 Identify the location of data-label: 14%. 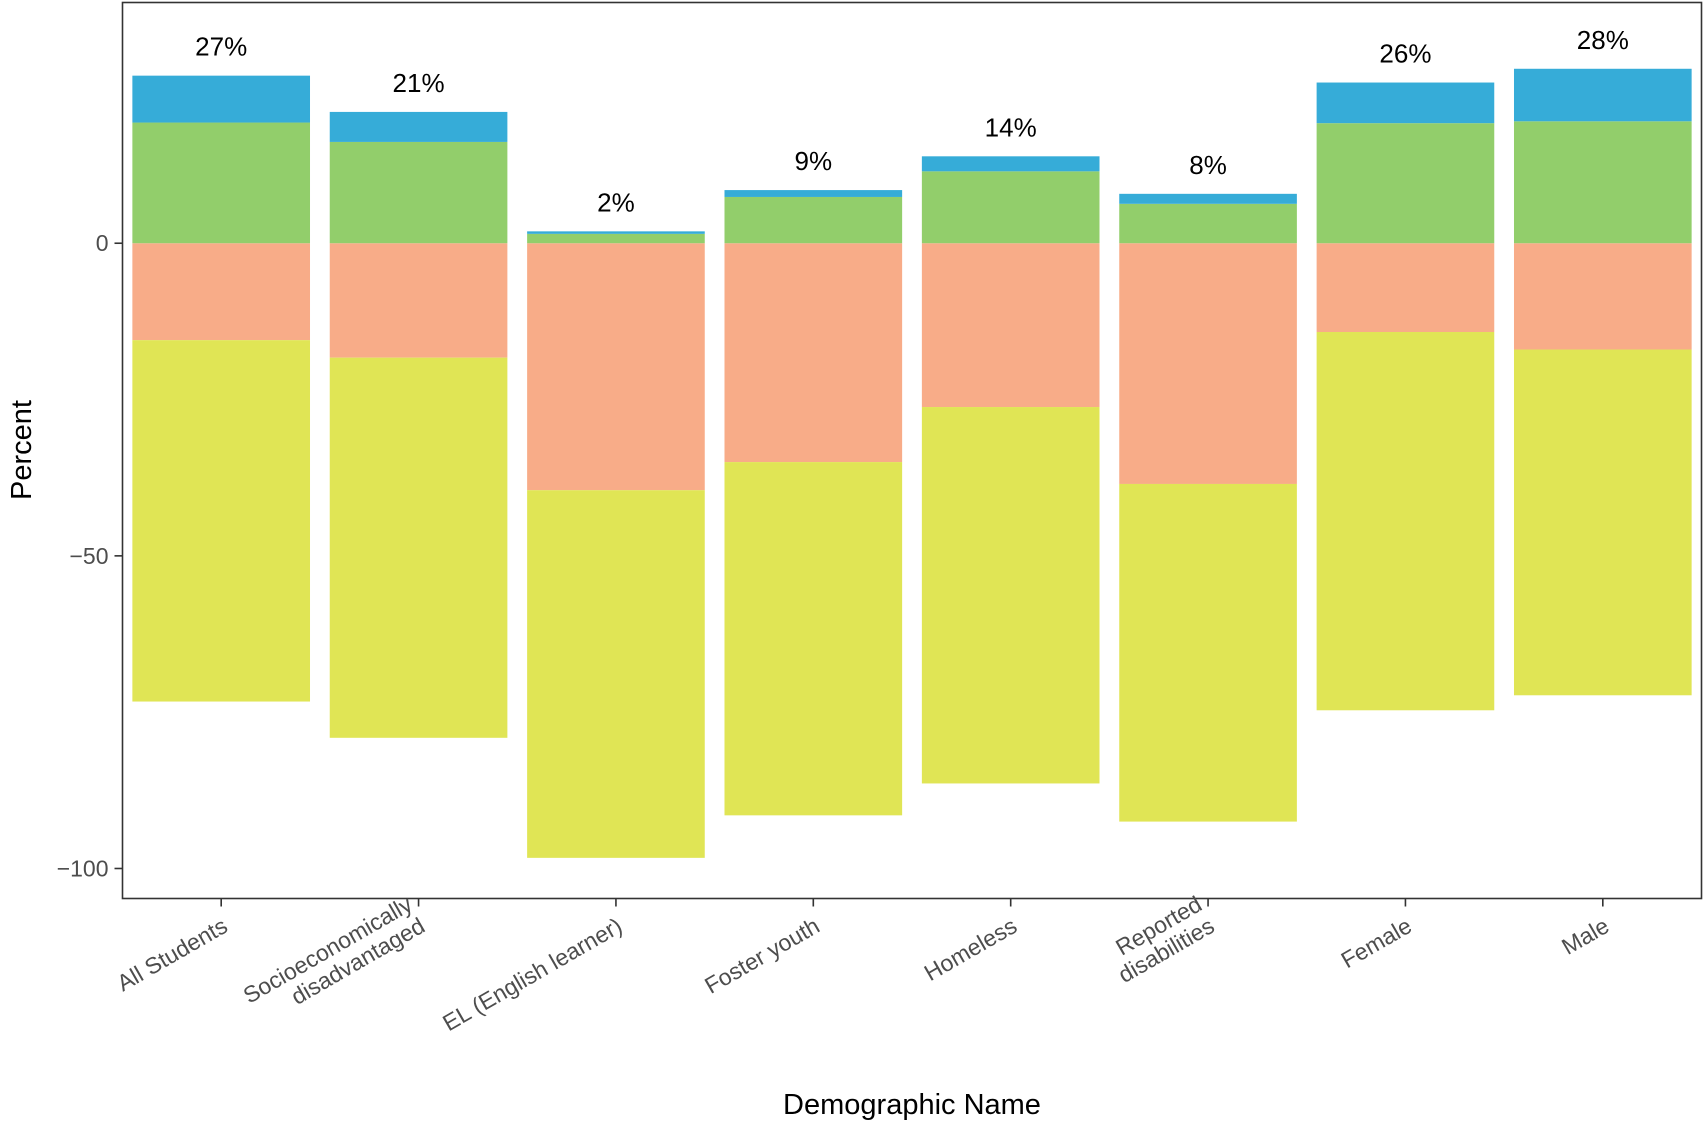
(1011, 127).